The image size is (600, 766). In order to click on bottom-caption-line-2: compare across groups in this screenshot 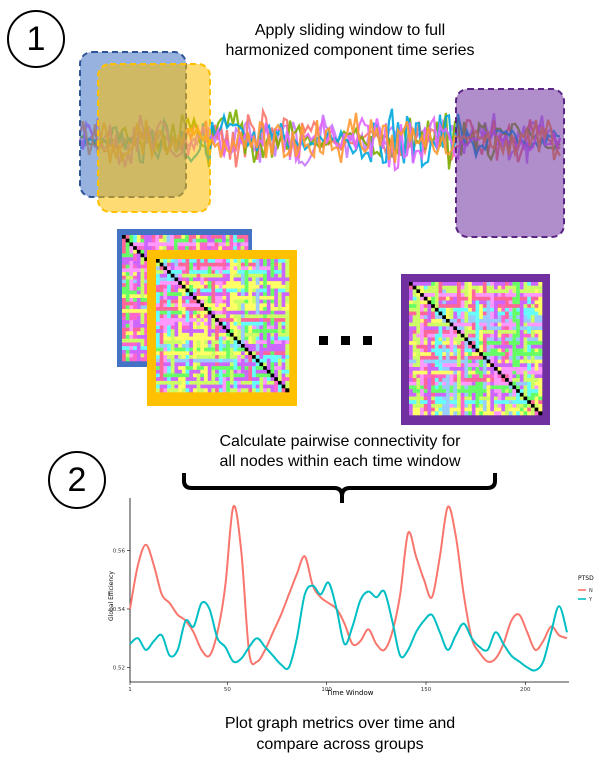, I will do `click(340, 744)`.